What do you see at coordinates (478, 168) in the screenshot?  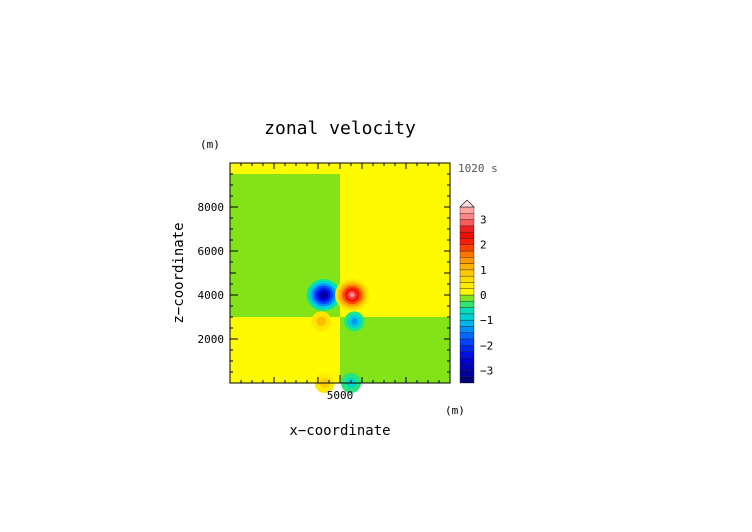 I see `time-label: 1020 s` at bounding box center [478, 168].